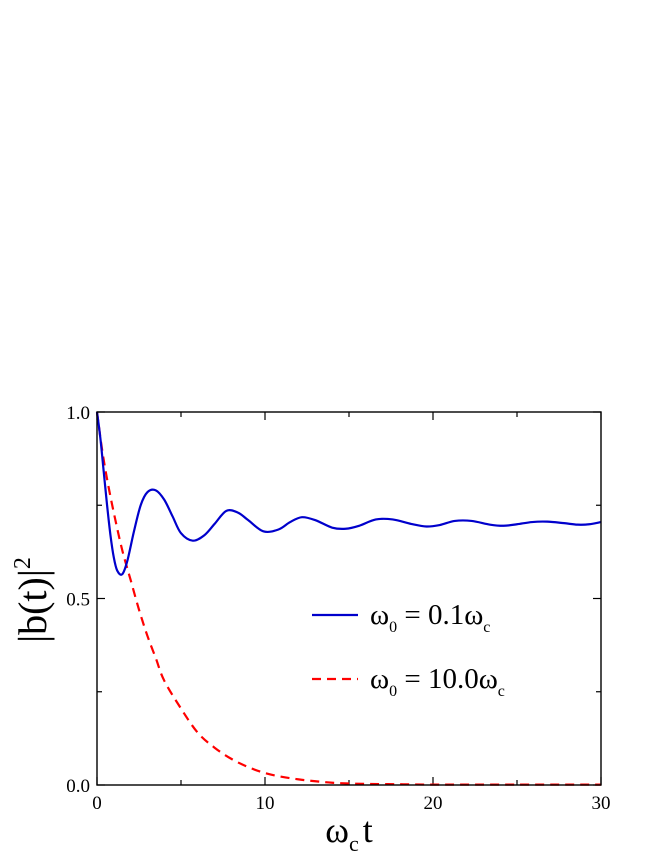 Image resolution: width=664 pixels, height=860 pixels. I want to click on legend-label-series-1: ω0 = 0.1ωc, so click(430, 617).